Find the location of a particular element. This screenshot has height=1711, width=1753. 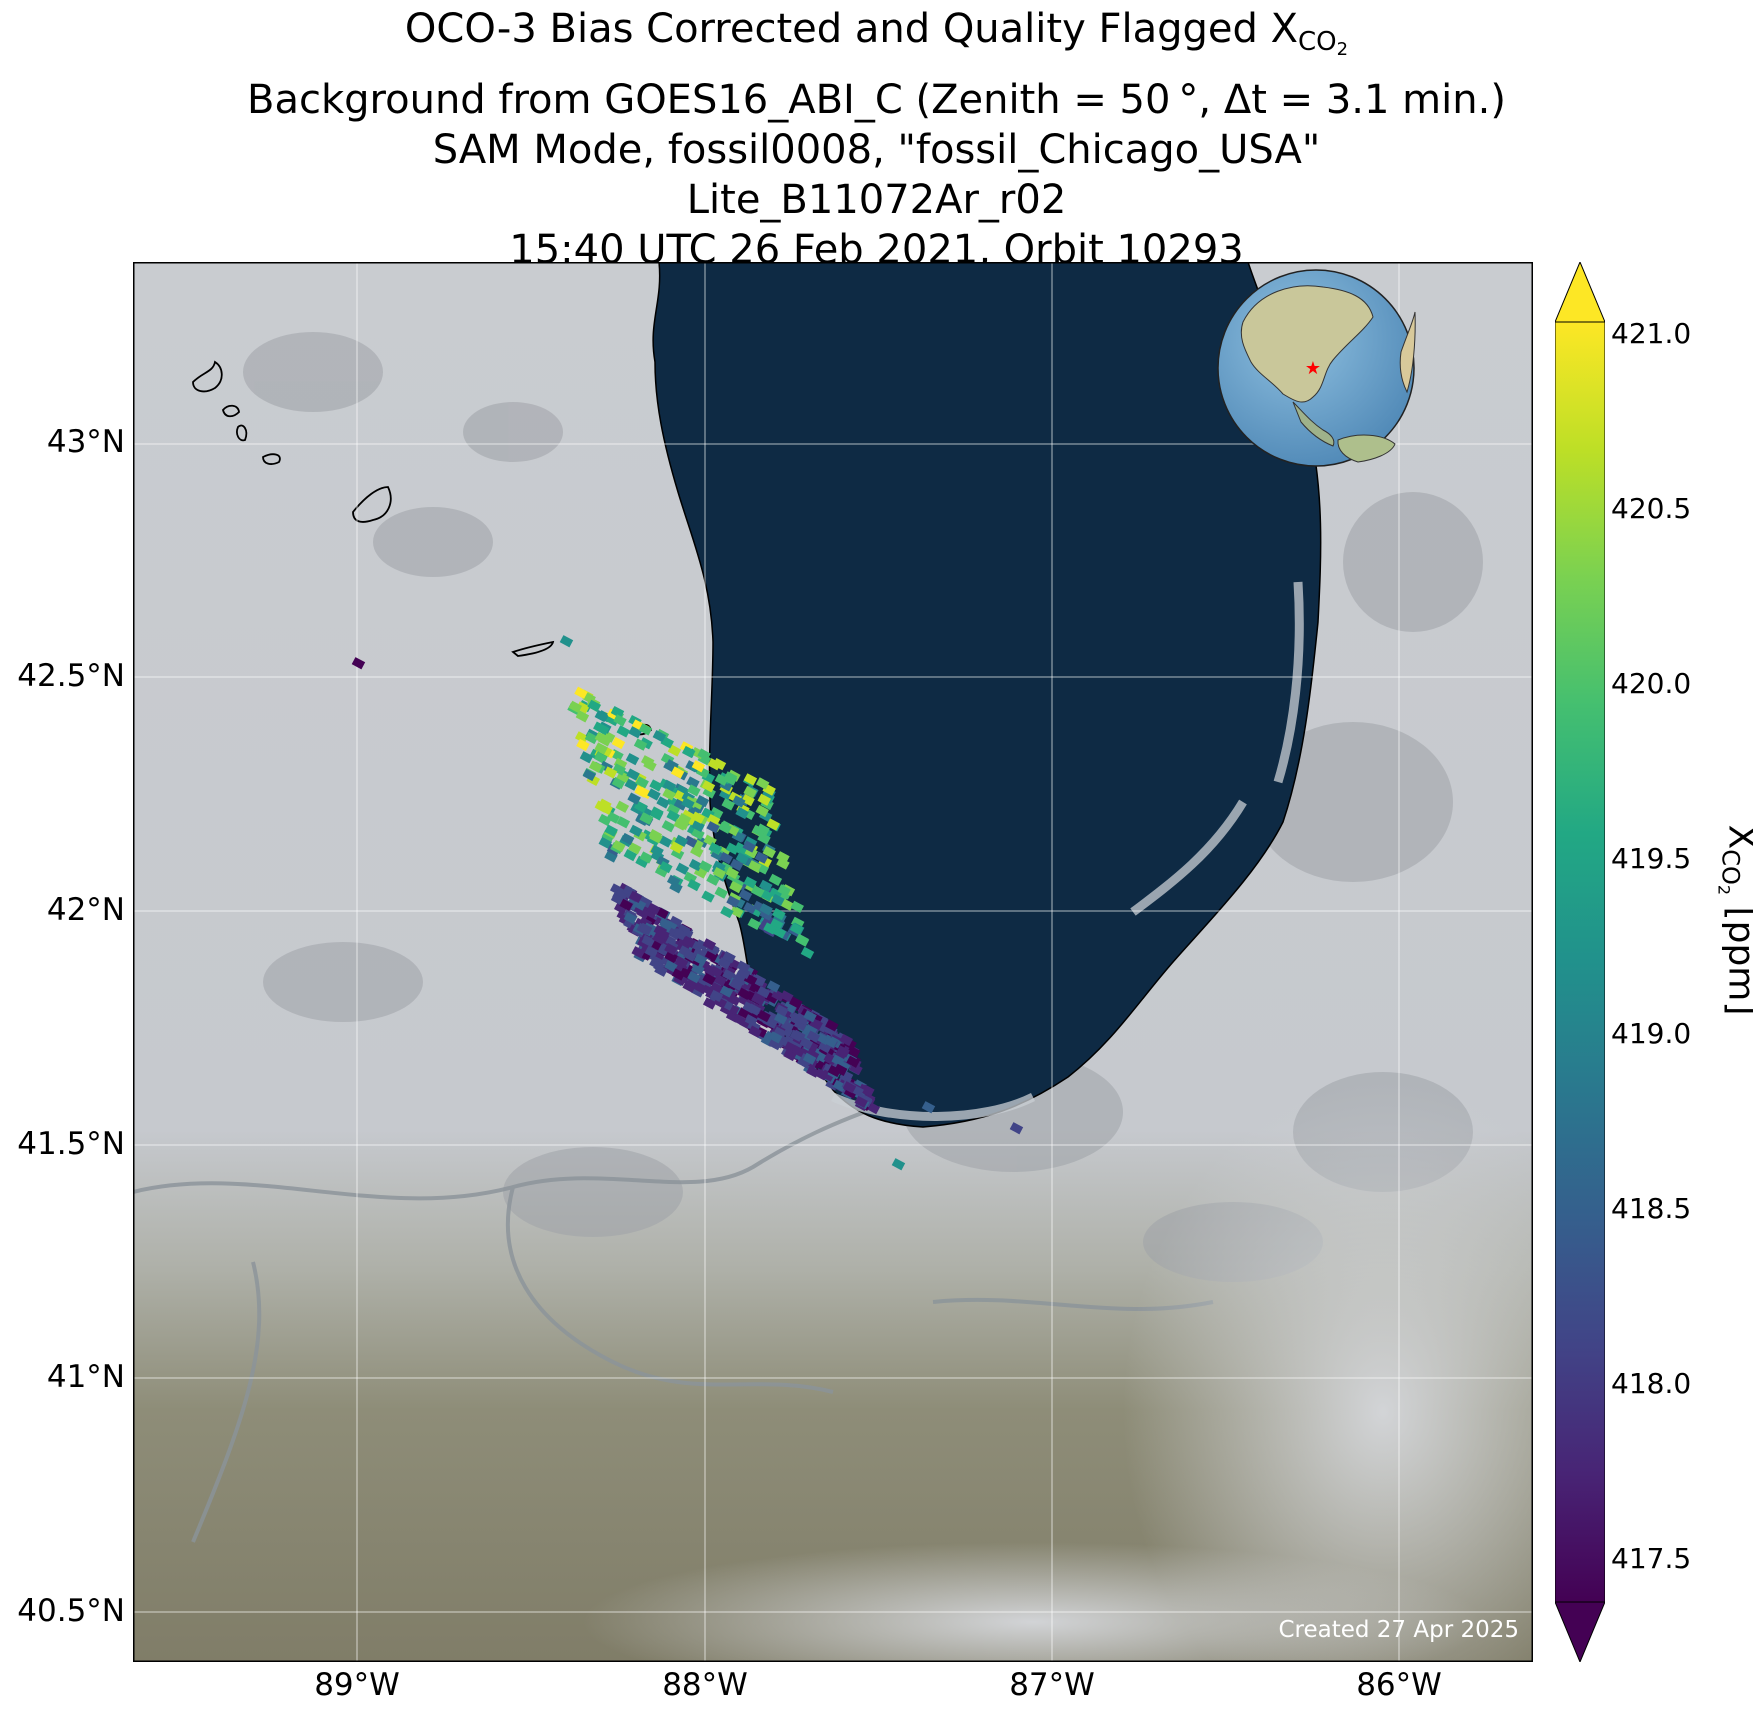

lon-label-88: 88°W is located at coordinates (705, 1685).